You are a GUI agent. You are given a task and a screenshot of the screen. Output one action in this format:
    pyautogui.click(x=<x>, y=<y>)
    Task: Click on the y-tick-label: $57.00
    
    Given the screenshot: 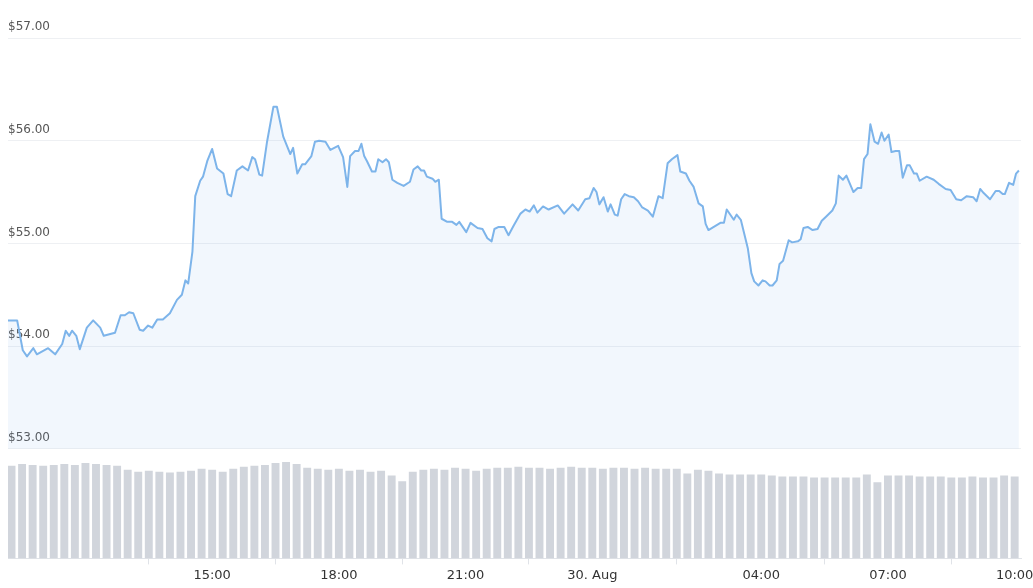 What is the action you would take?
    pyautogui.click(x=29, y=26)
    